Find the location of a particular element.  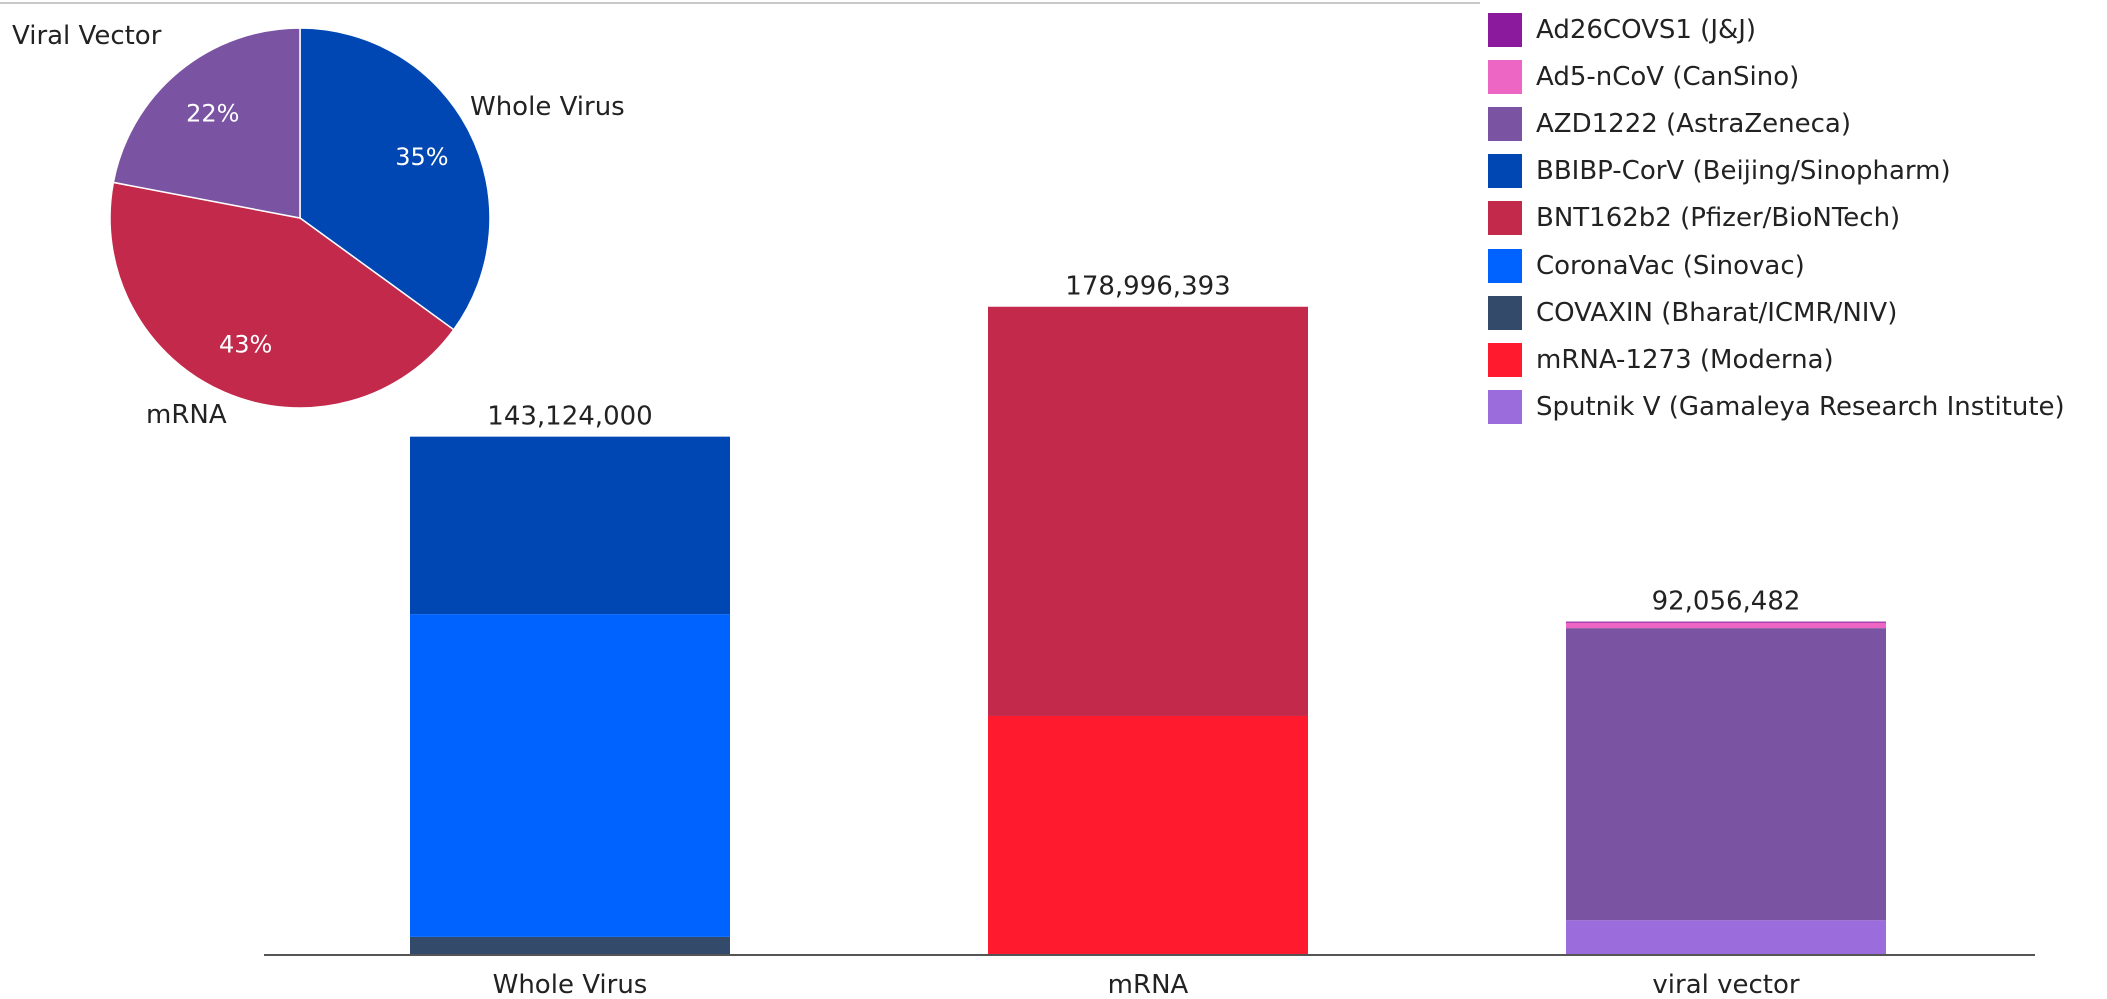

x-tick-label: Whole Virus is located at coordinates (570, 984).